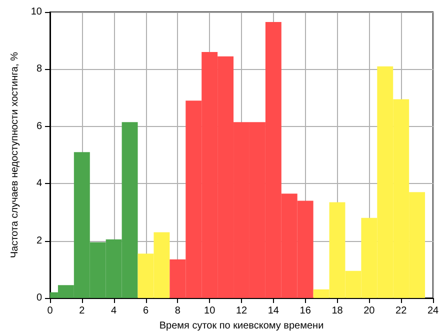 The image size is (448, 336). What do you see at coordinates (36, 12) in the screenshot?
I see `y-tick-label: 10` at bounding box center [36, 12].